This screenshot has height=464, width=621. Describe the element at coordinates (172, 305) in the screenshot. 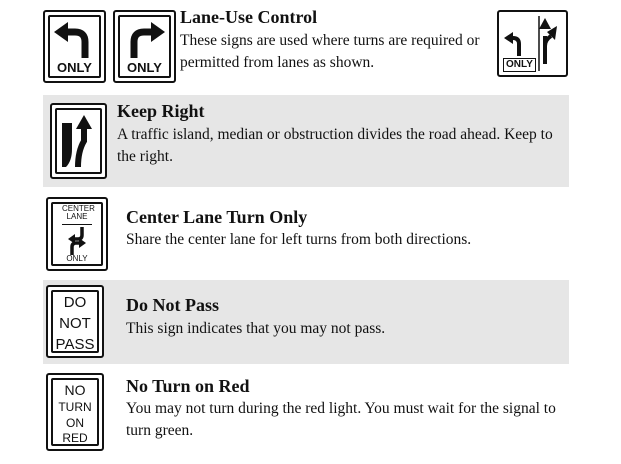

I see `section-title: Do Not Pass` at that location.